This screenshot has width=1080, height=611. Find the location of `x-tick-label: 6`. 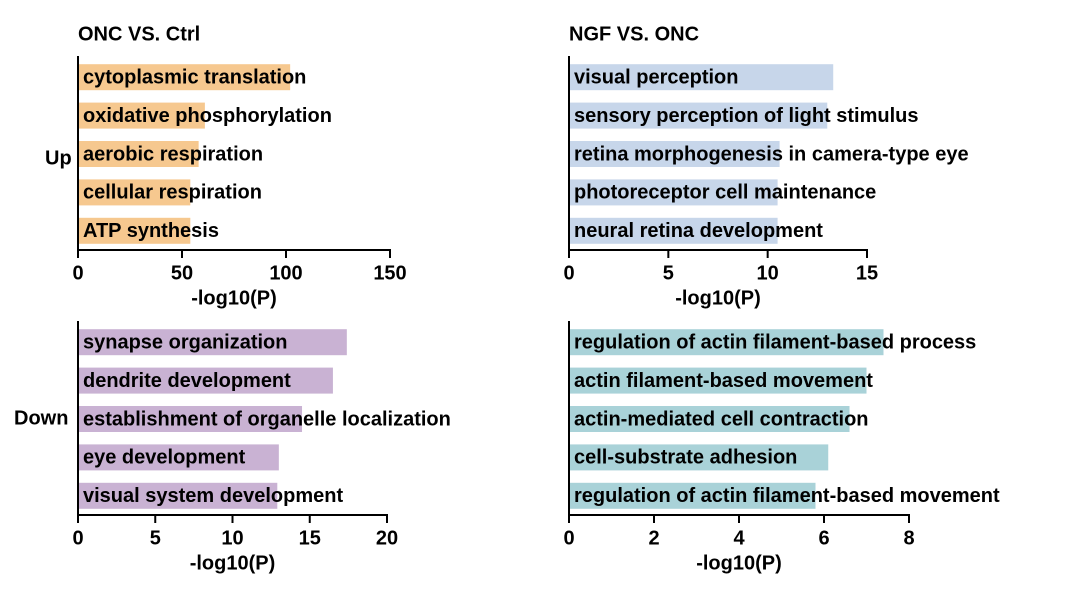

x-tick-label: 6 is located at coordinates (823, 538).